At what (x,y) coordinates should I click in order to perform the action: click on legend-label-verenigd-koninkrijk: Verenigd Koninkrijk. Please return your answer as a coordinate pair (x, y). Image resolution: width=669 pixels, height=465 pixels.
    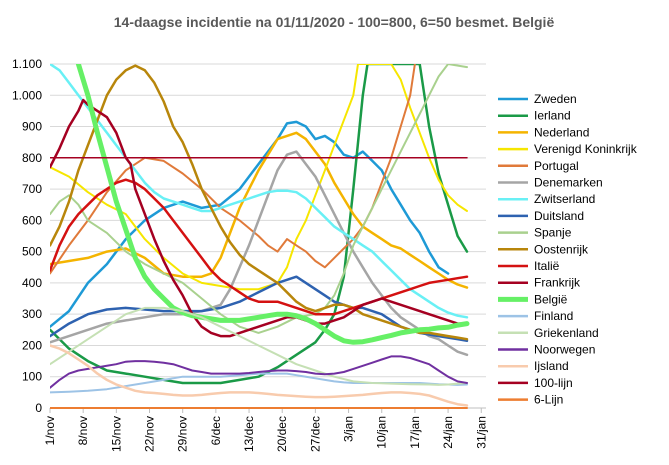
    Looking at the image, I should click on (586, 149).